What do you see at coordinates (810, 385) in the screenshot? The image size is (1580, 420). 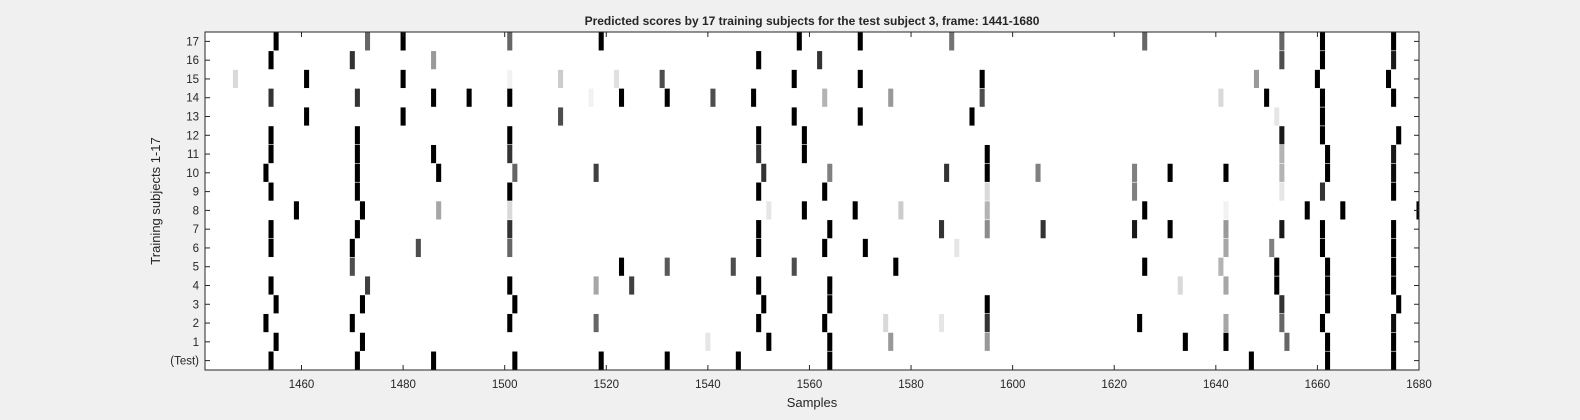 I see `x-tick-label: 1560` at bounding box center [810, 385].